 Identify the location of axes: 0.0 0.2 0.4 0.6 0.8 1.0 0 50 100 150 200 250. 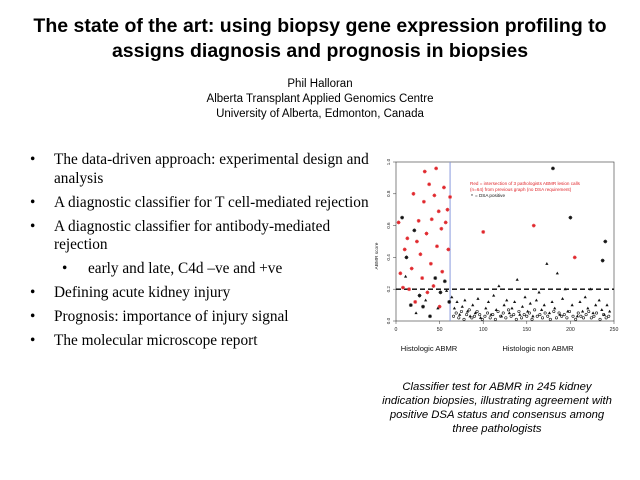
(502, 245).